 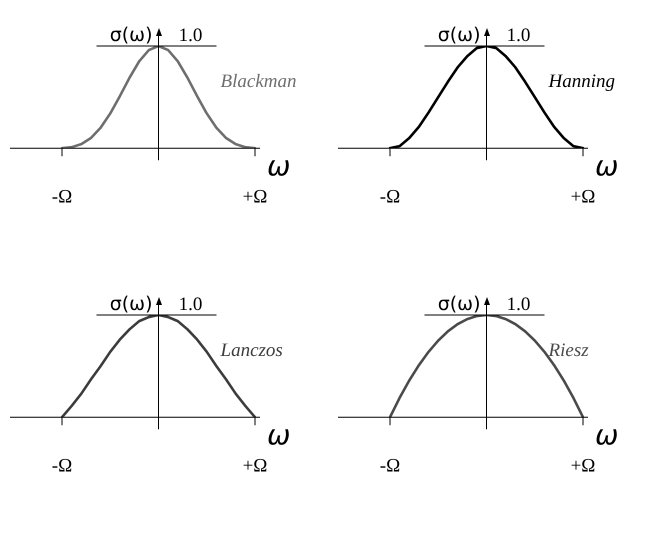 I want to click on series-label: Lanczos, so click(x=251, y=350).